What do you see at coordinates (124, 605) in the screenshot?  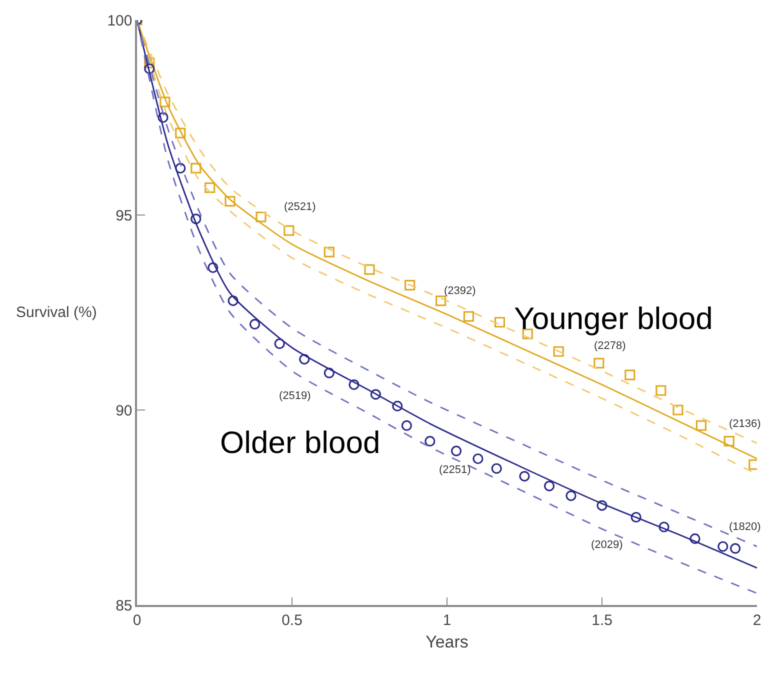 I see `y-tick-label: 85` at bounding box center [124, 605].